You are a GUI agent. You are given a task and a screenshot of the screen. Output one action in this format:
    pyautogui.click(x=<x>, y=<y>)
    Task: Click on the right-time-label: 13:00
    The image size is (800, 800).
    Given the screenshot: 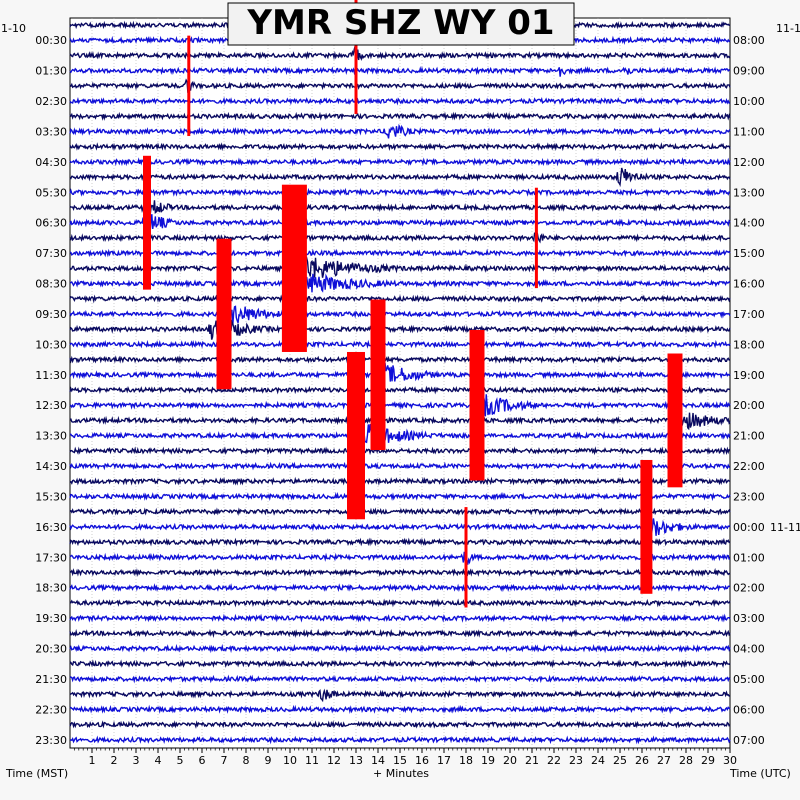 What is the action you would take?
    pyautogui.click(x=749, y=192)
    